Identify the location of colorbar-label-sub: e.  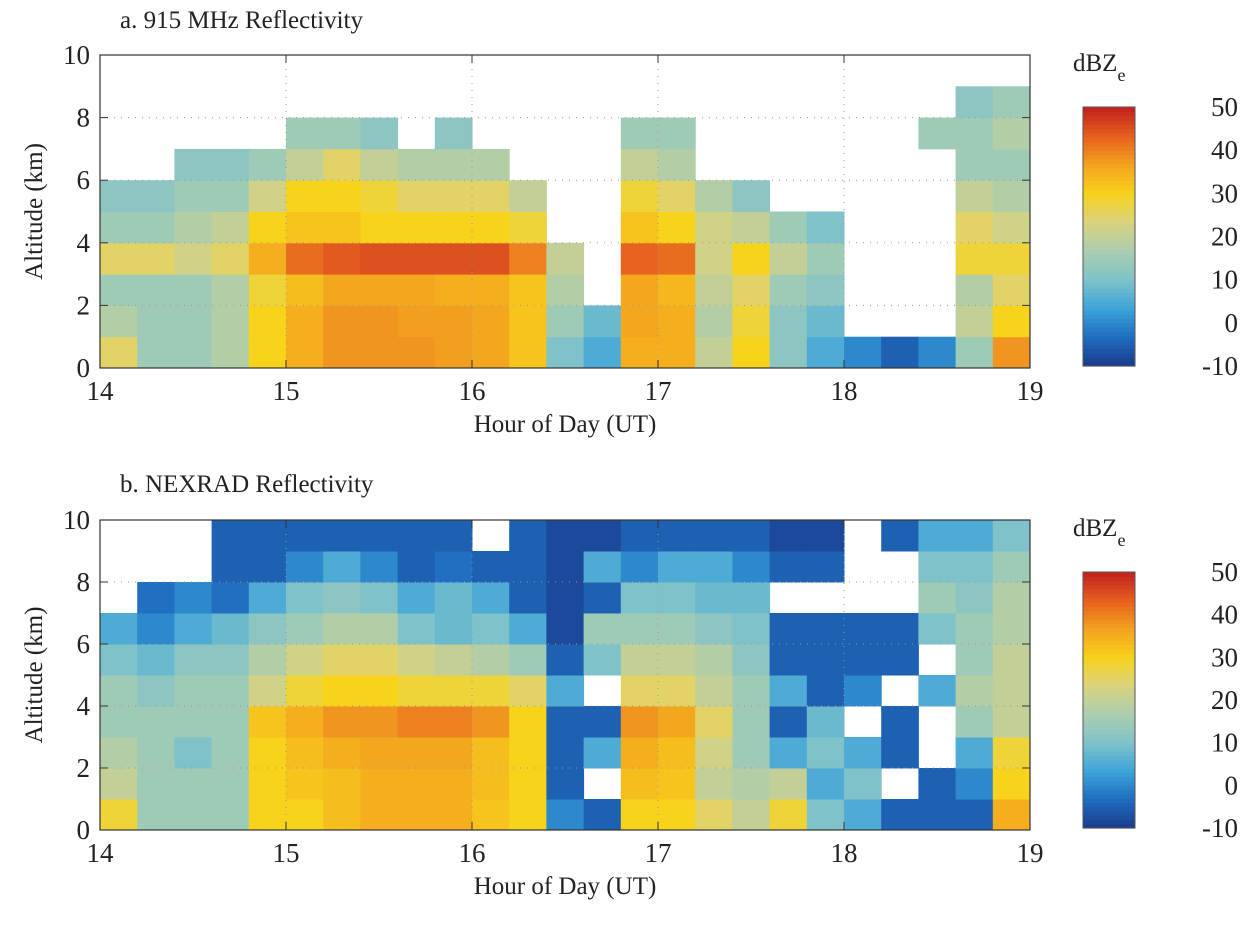
(1121, 540).